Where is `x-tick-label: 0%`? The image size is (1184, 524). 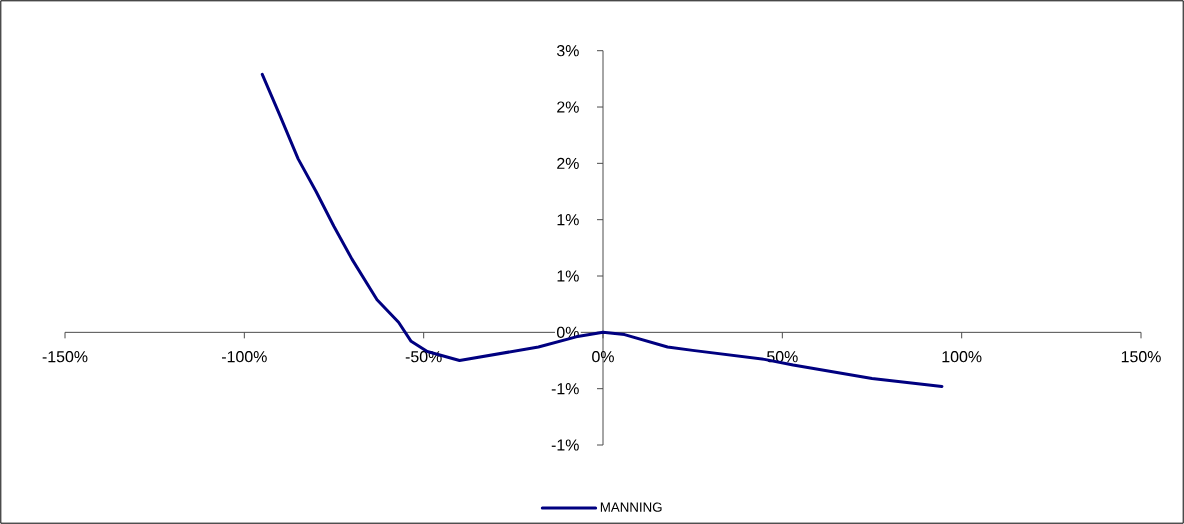 x-tick-label: 0% is located at coordinates (603, 357).